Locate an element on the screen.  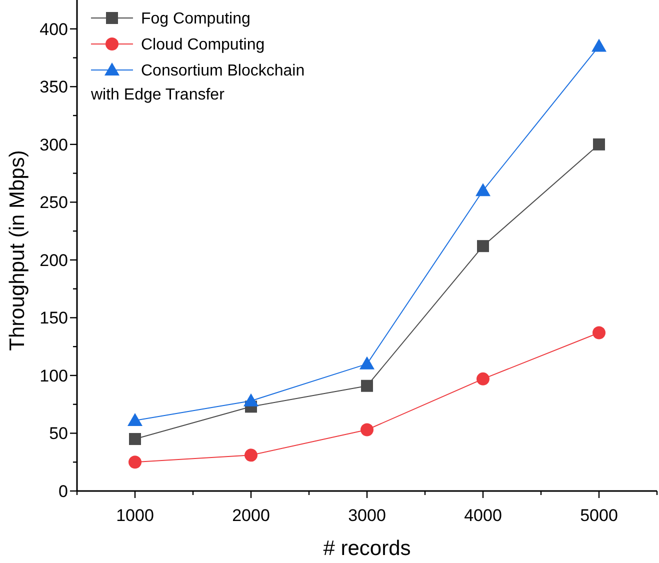
y-tick-label: 350 is located at coordinates (54, 87).